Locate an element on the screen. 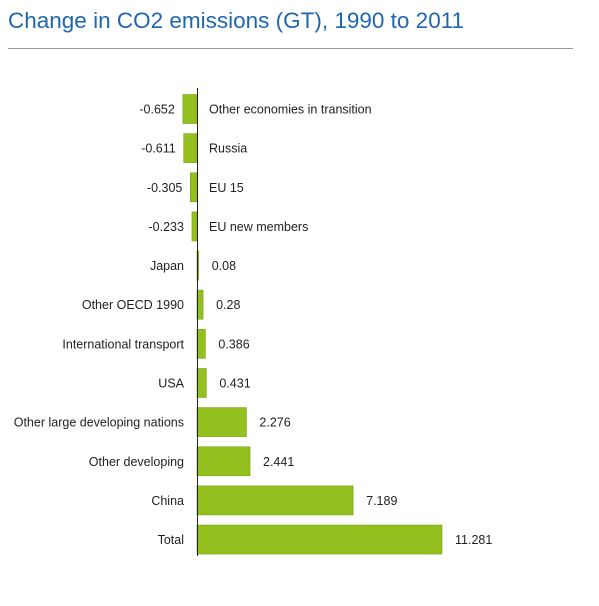  bar-group: China 7.189 is located at coordinates (274, 500).